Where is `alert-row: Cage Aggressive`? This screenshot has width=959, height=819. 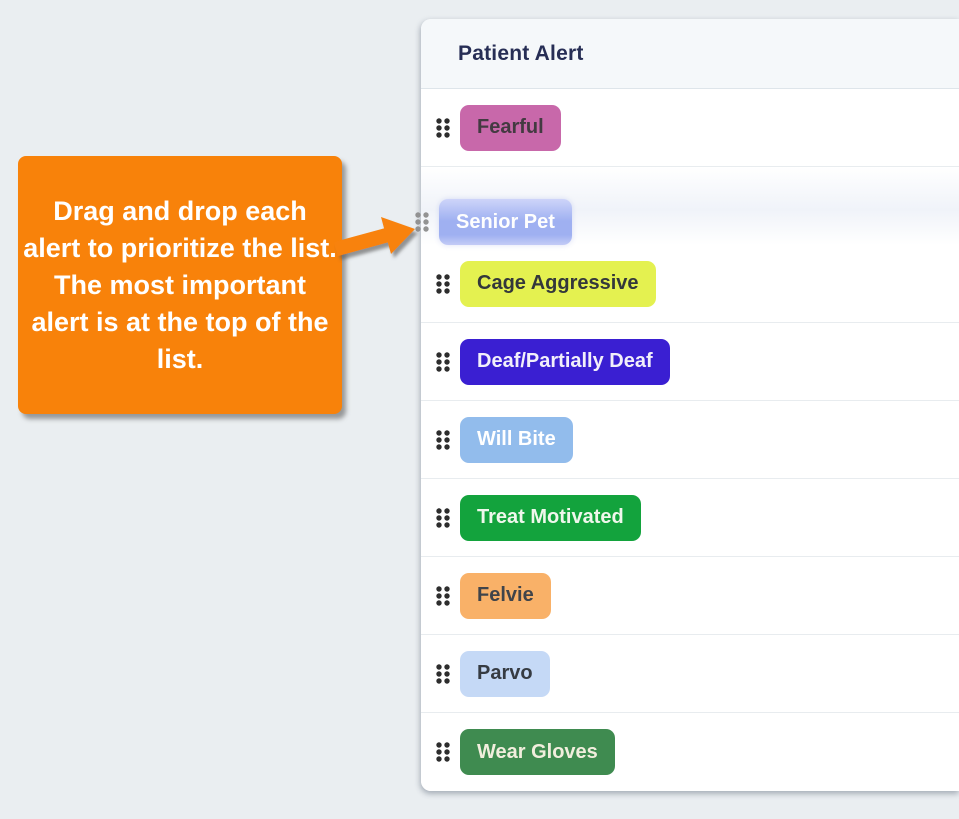 alert-row: Cage Aggressive is located at coordinates (690, 284).